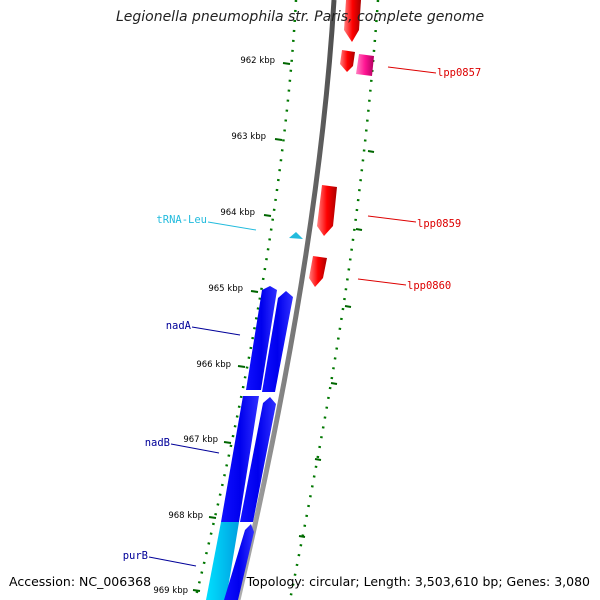 This screenshot has height=600, width=600. Describe the element at coordinates (352, 21) in the screenshot. I see `gene-feature-top` at that location.